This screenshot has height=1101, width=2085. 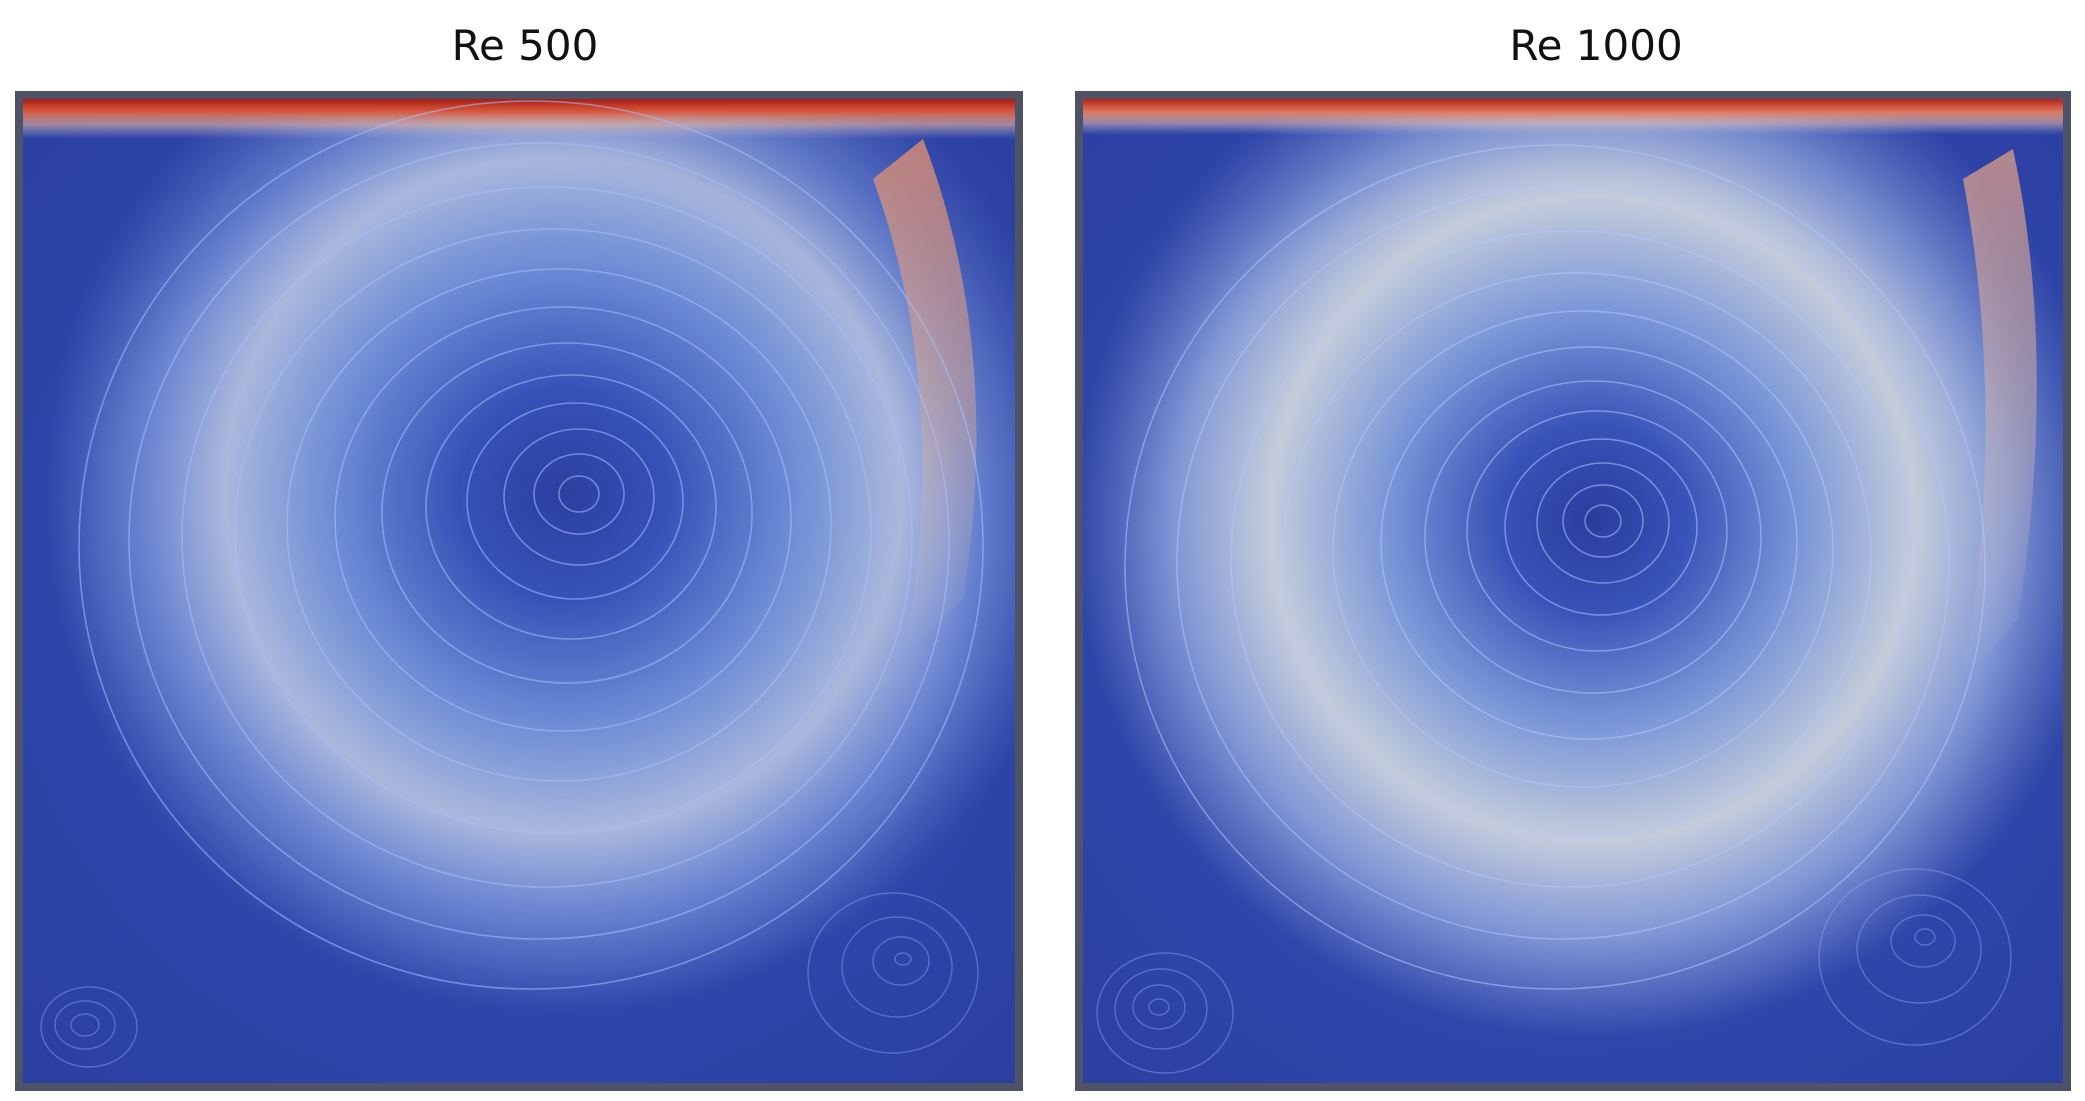 I want to click on panel-title-re-1000: Re 1000, so click(x=1596, y=45).